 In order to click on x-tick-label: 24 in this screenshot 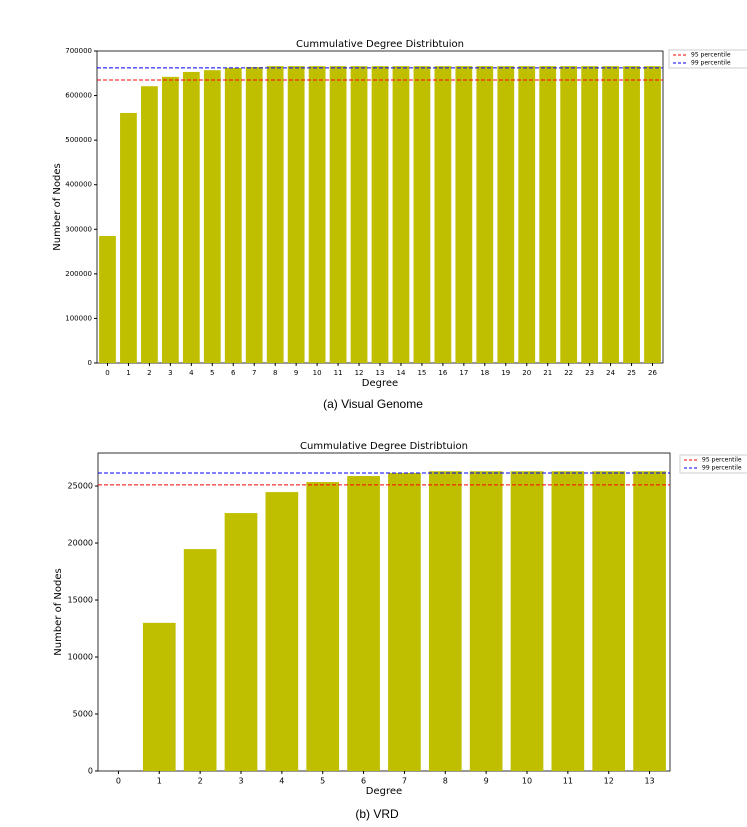, I will do `click(610, 373)`.